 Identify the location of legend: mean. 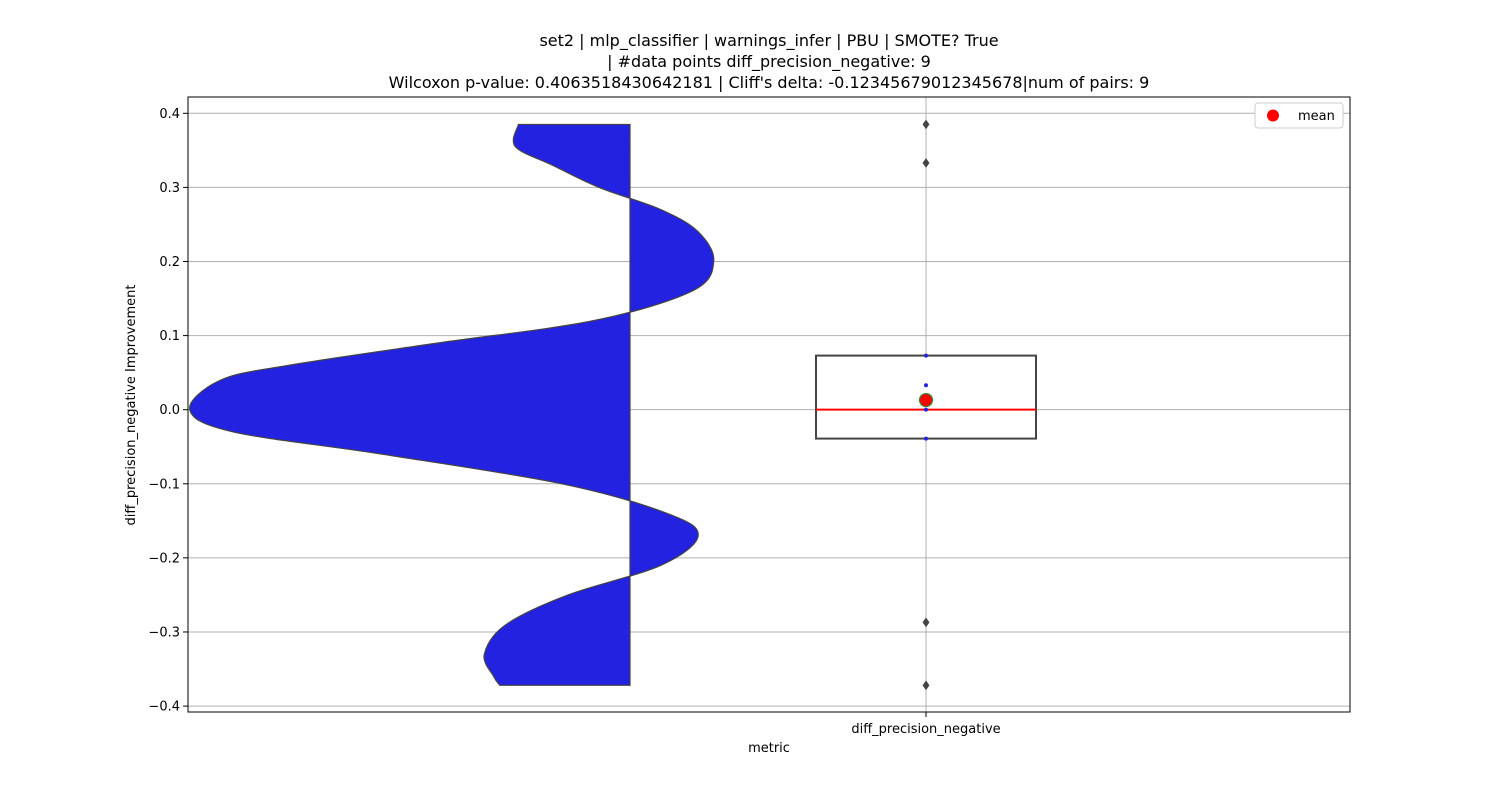
(1299, 115).